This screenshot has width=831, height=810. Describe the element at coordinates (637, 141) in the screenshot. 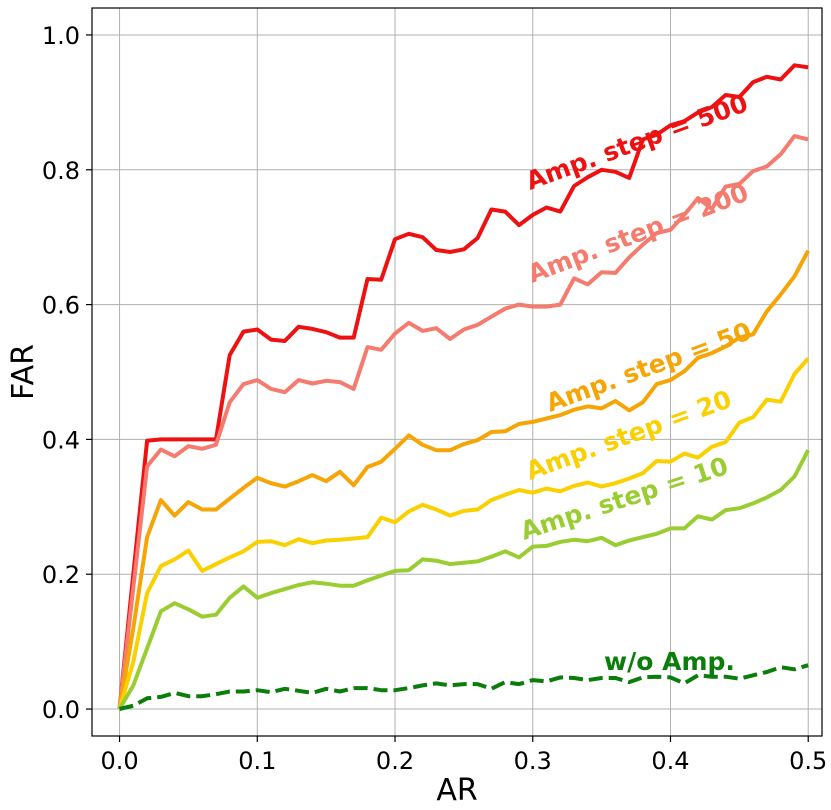

I see `series-label: Amp. step = 500` at that location.